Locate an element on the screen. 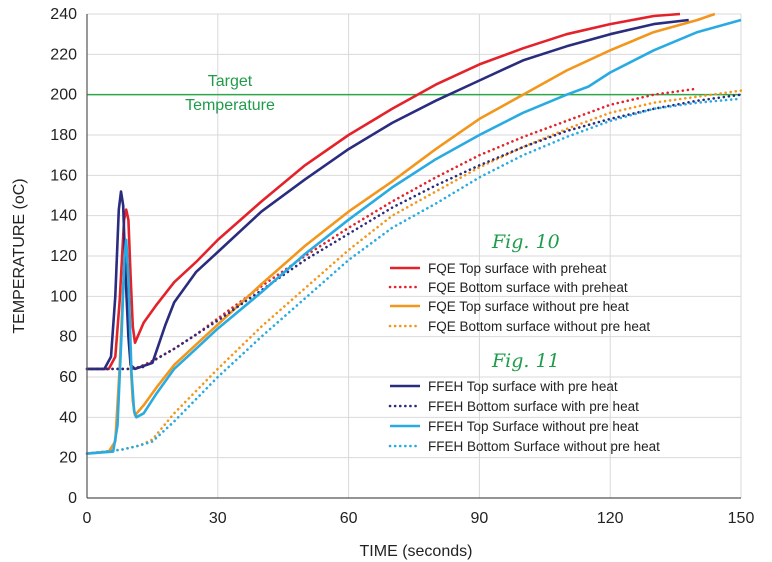  x-tick-label: 90 is located at coordinates (480, 518).